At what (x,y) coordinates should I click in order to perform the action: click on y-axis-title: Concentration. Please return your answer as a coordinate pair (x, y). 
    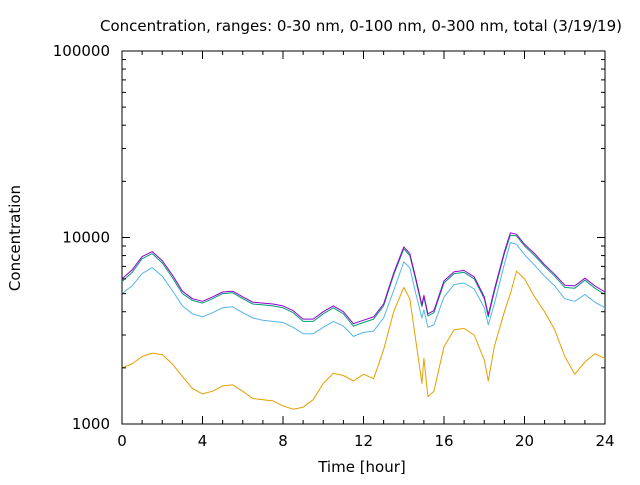
    Looking at the image, I should click on (15, 238).